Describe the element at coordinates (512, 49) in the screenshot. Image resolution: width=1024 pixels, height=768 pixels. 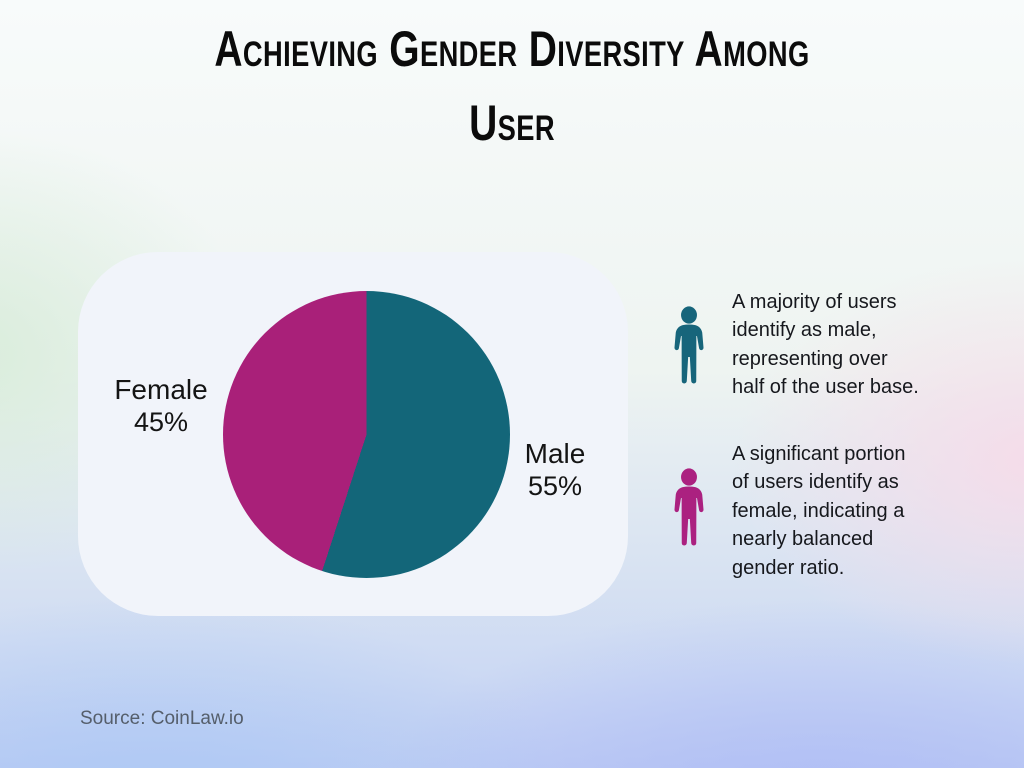
I see `page-title-line1: Achieving Gender Diversity Among` at that location.